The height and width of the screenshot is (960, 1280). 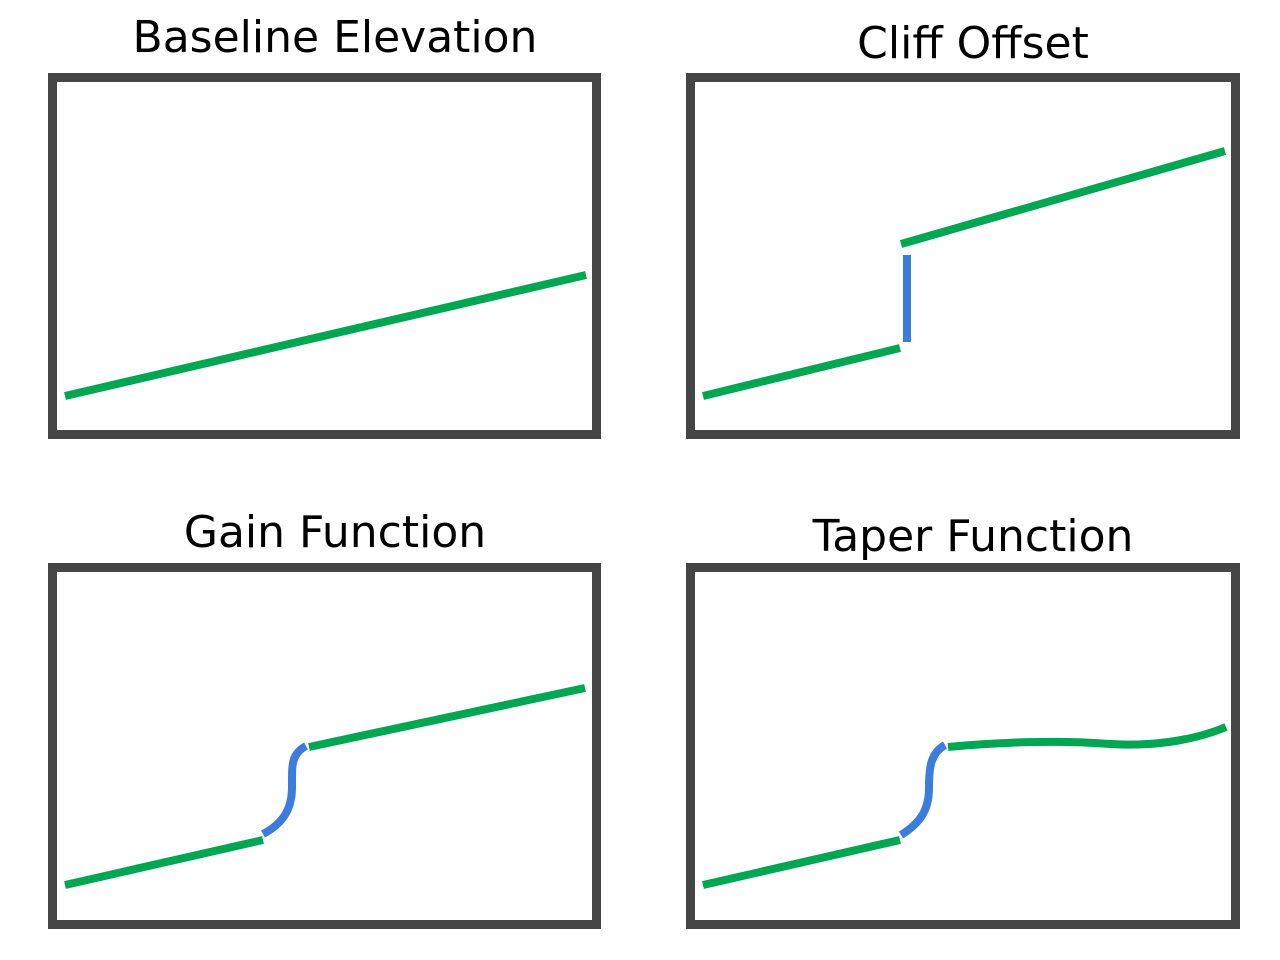 What do you see at coordinates (285, 790) in the screenshot?
I see `gain-transition-curve` at bounding box center [285, 790].